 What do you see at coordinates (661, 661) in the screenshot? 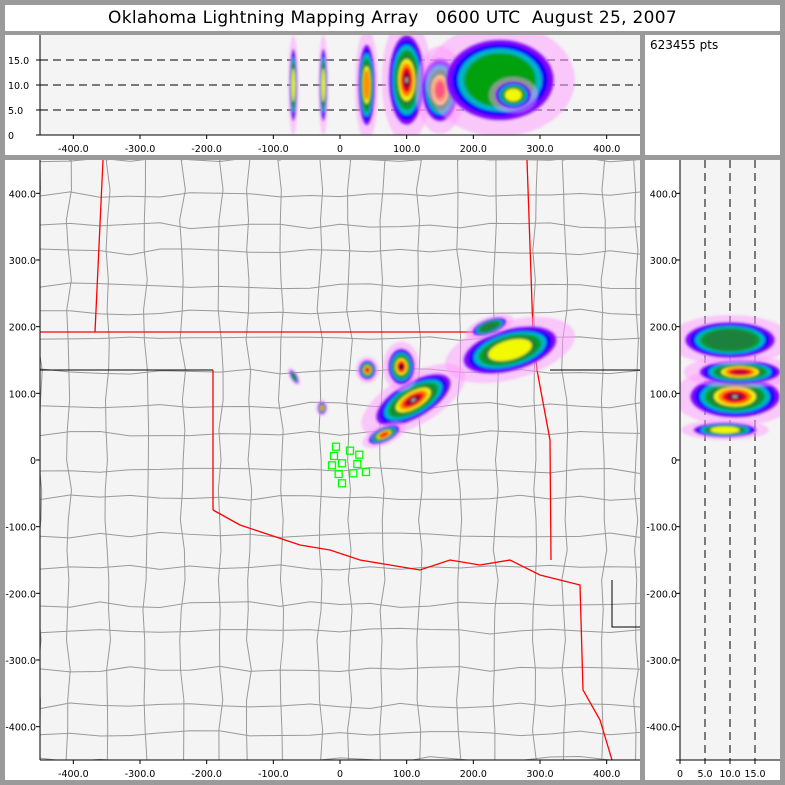
I see `right-y-tick-label: -300.0` at bounding box center [661, 661].